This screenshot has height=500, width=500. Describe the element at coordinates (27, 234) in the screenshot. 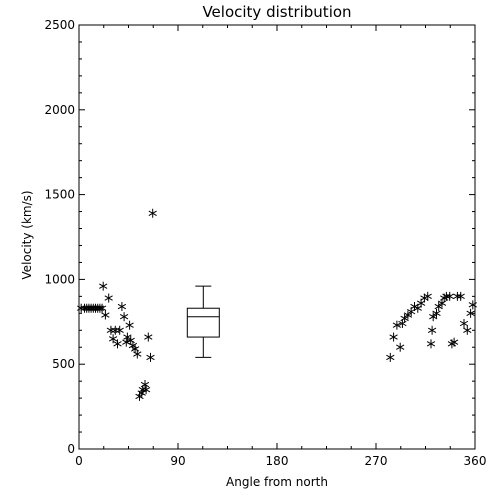

I see `y-axis-label: Velocity (km/s)` at that location.